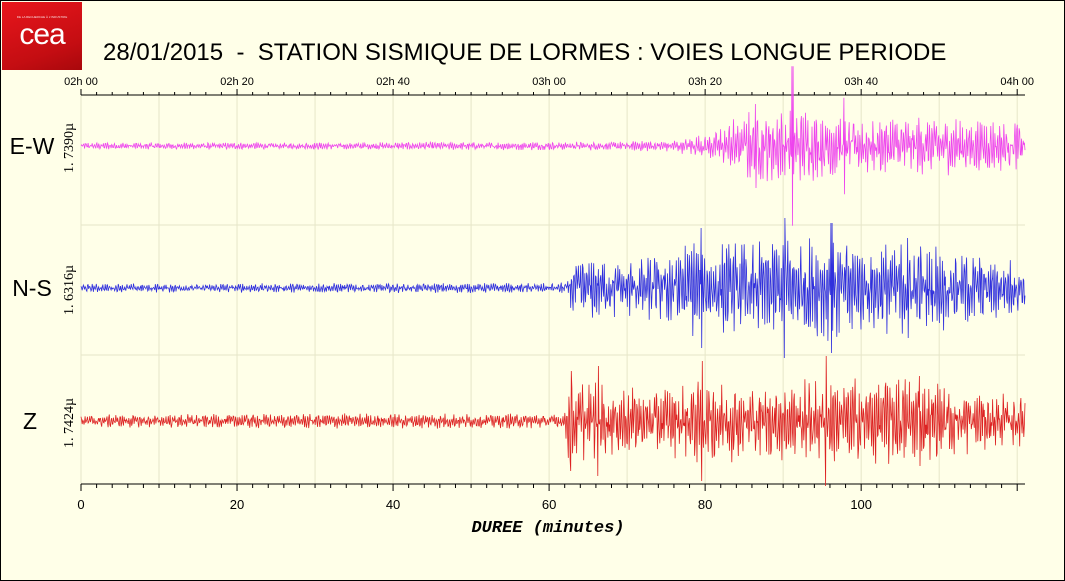 This screenshot has height=581, width=1065. What do you see at coordinates (32, 288) in the screenshot?
I see `channel-label-n-s: N-S` at bounding box center [32, 288].